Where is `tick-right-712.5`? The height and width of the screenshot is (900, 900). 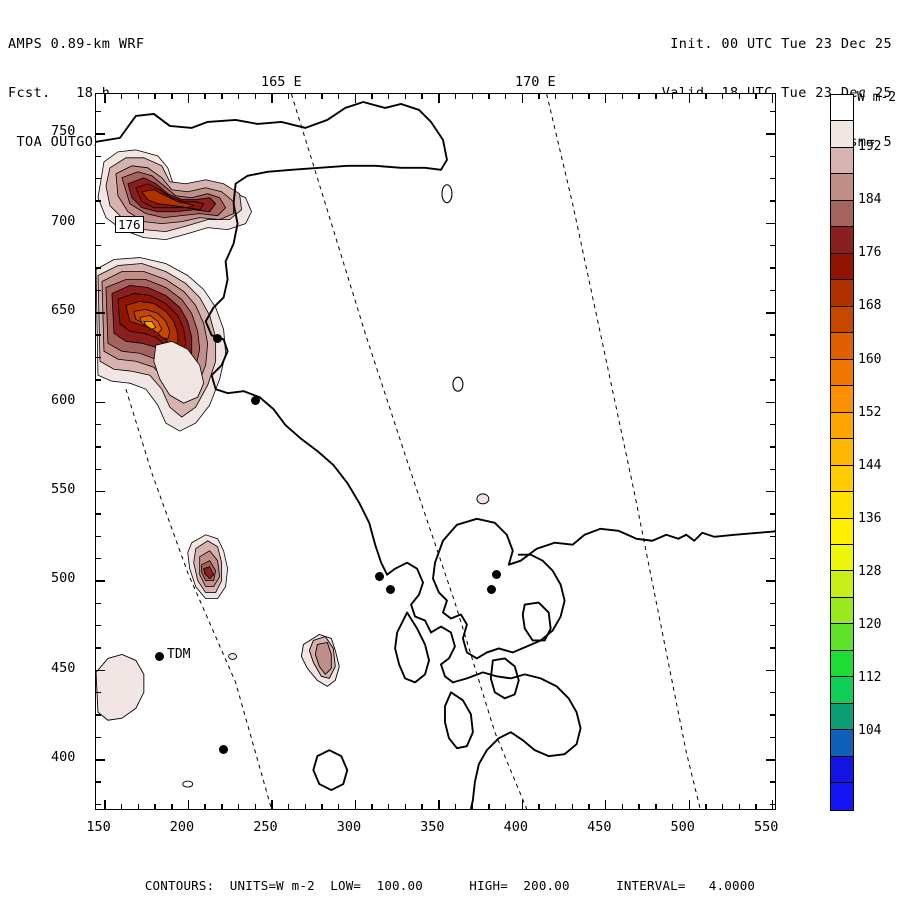
tick-right-712.5 is located at coordinates (772, 201).